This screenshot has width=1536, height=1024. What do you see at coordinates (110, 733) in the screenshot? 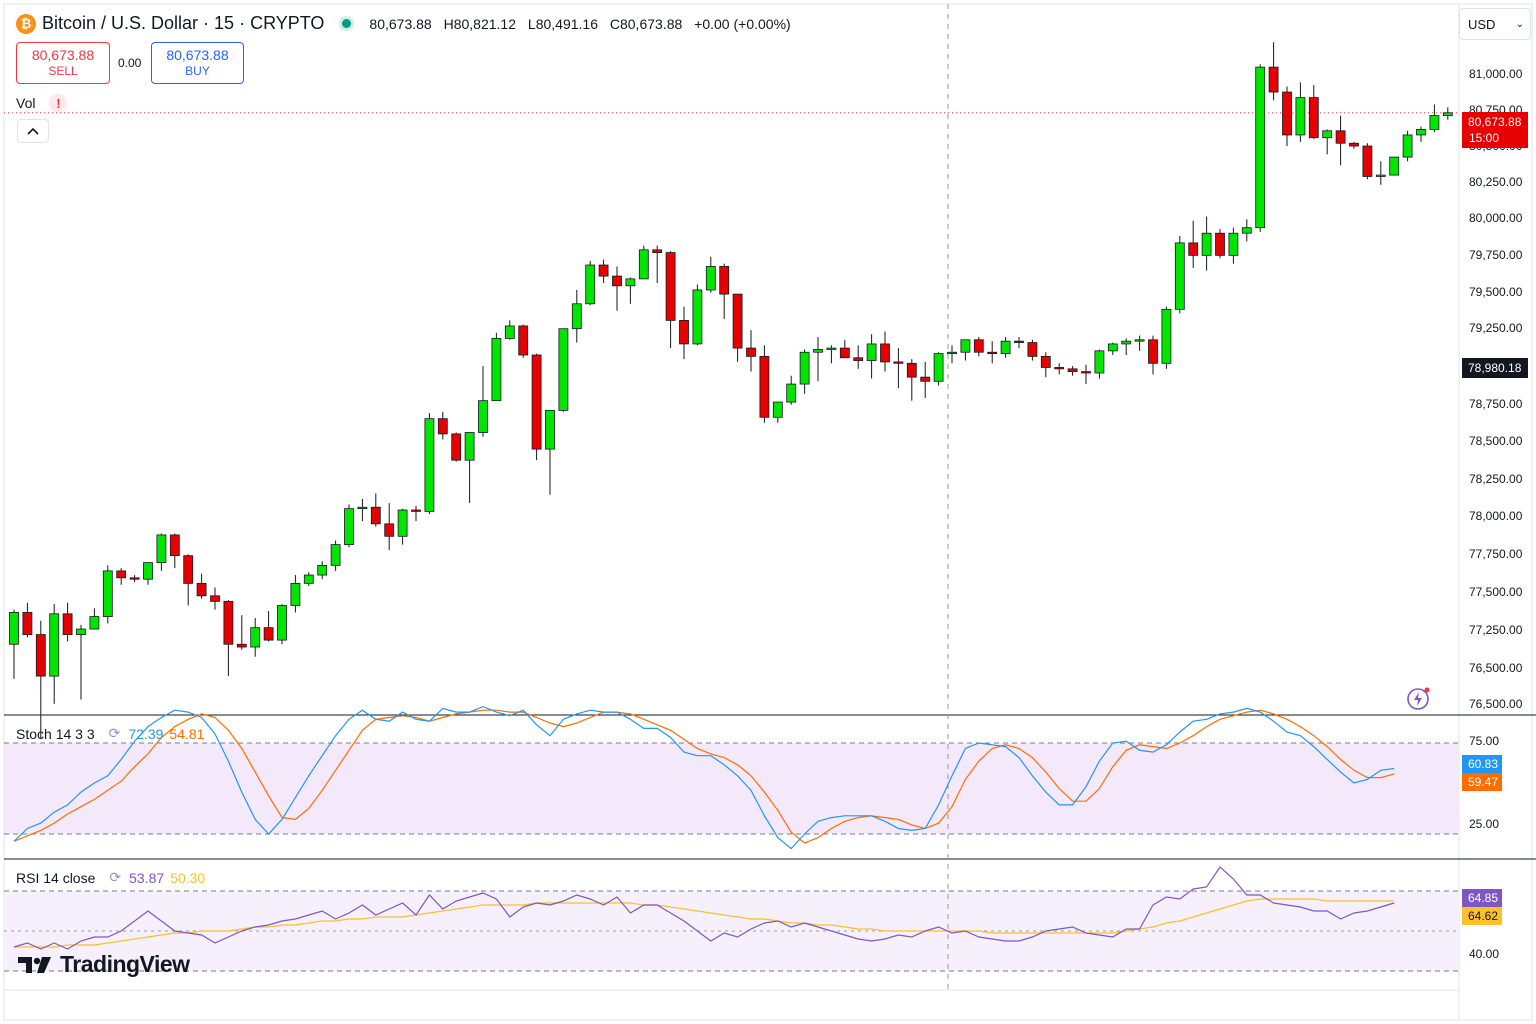
I see `stoch-legend: Stoch 14 3 3 ⟳ 72.39 54.81` at bounding box center [110, 733].